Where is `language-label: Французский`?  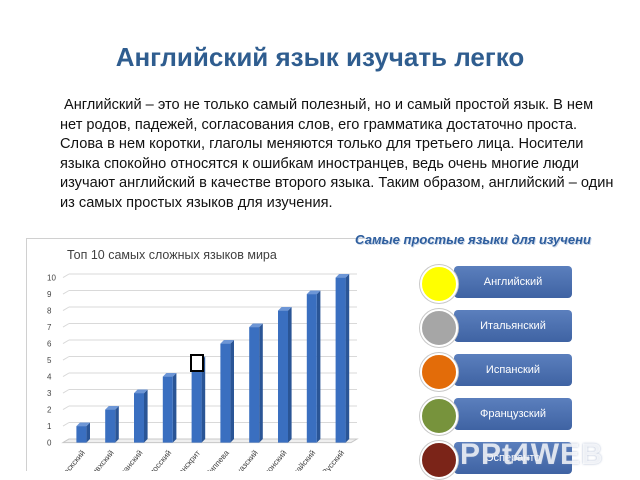
language-label: Французский is located at coordinates (513, 414).